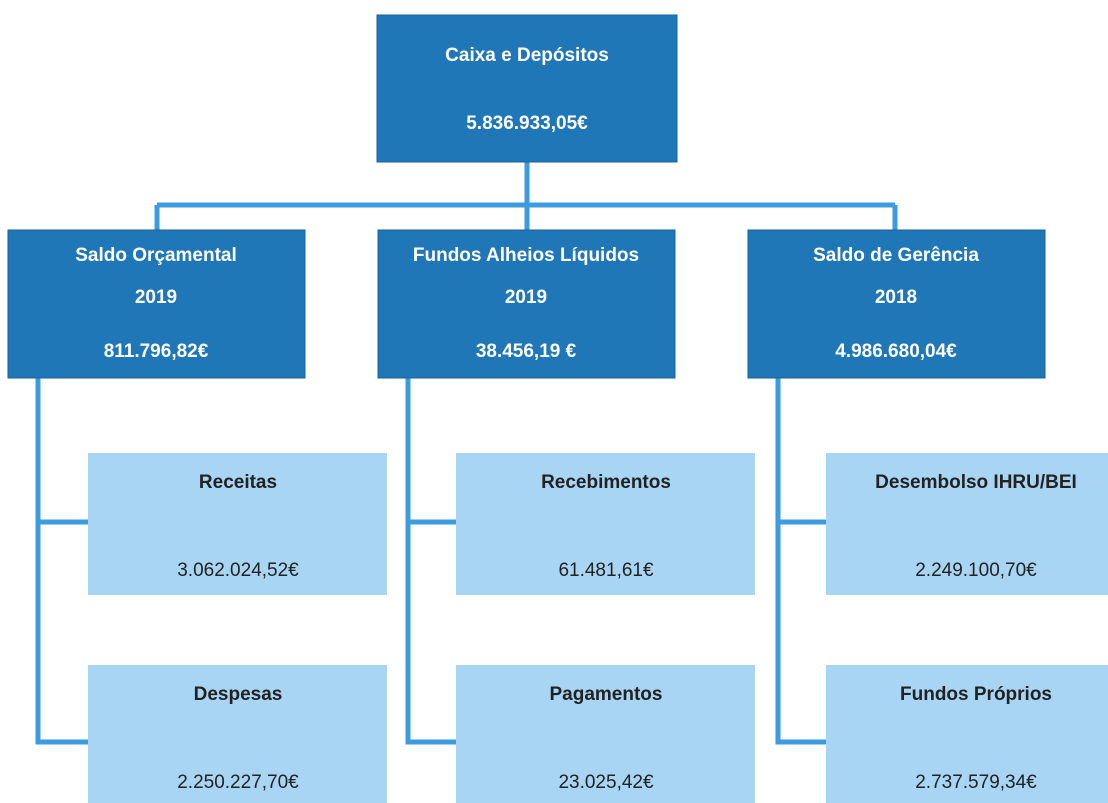 The height and width of the screenshot is (803, 1108). I want to click on child-label: Pagamentos, so click(606, 694).